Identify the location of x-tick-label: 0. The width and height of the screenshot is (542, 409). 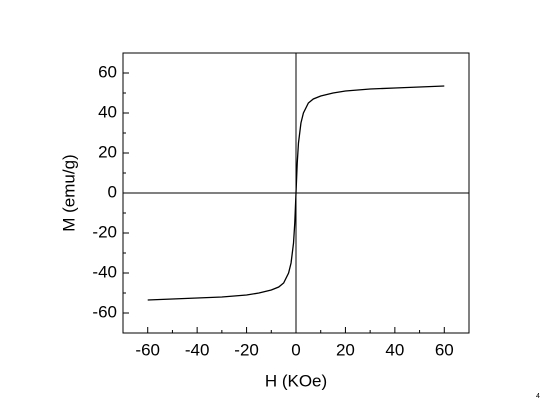
(295, 349).